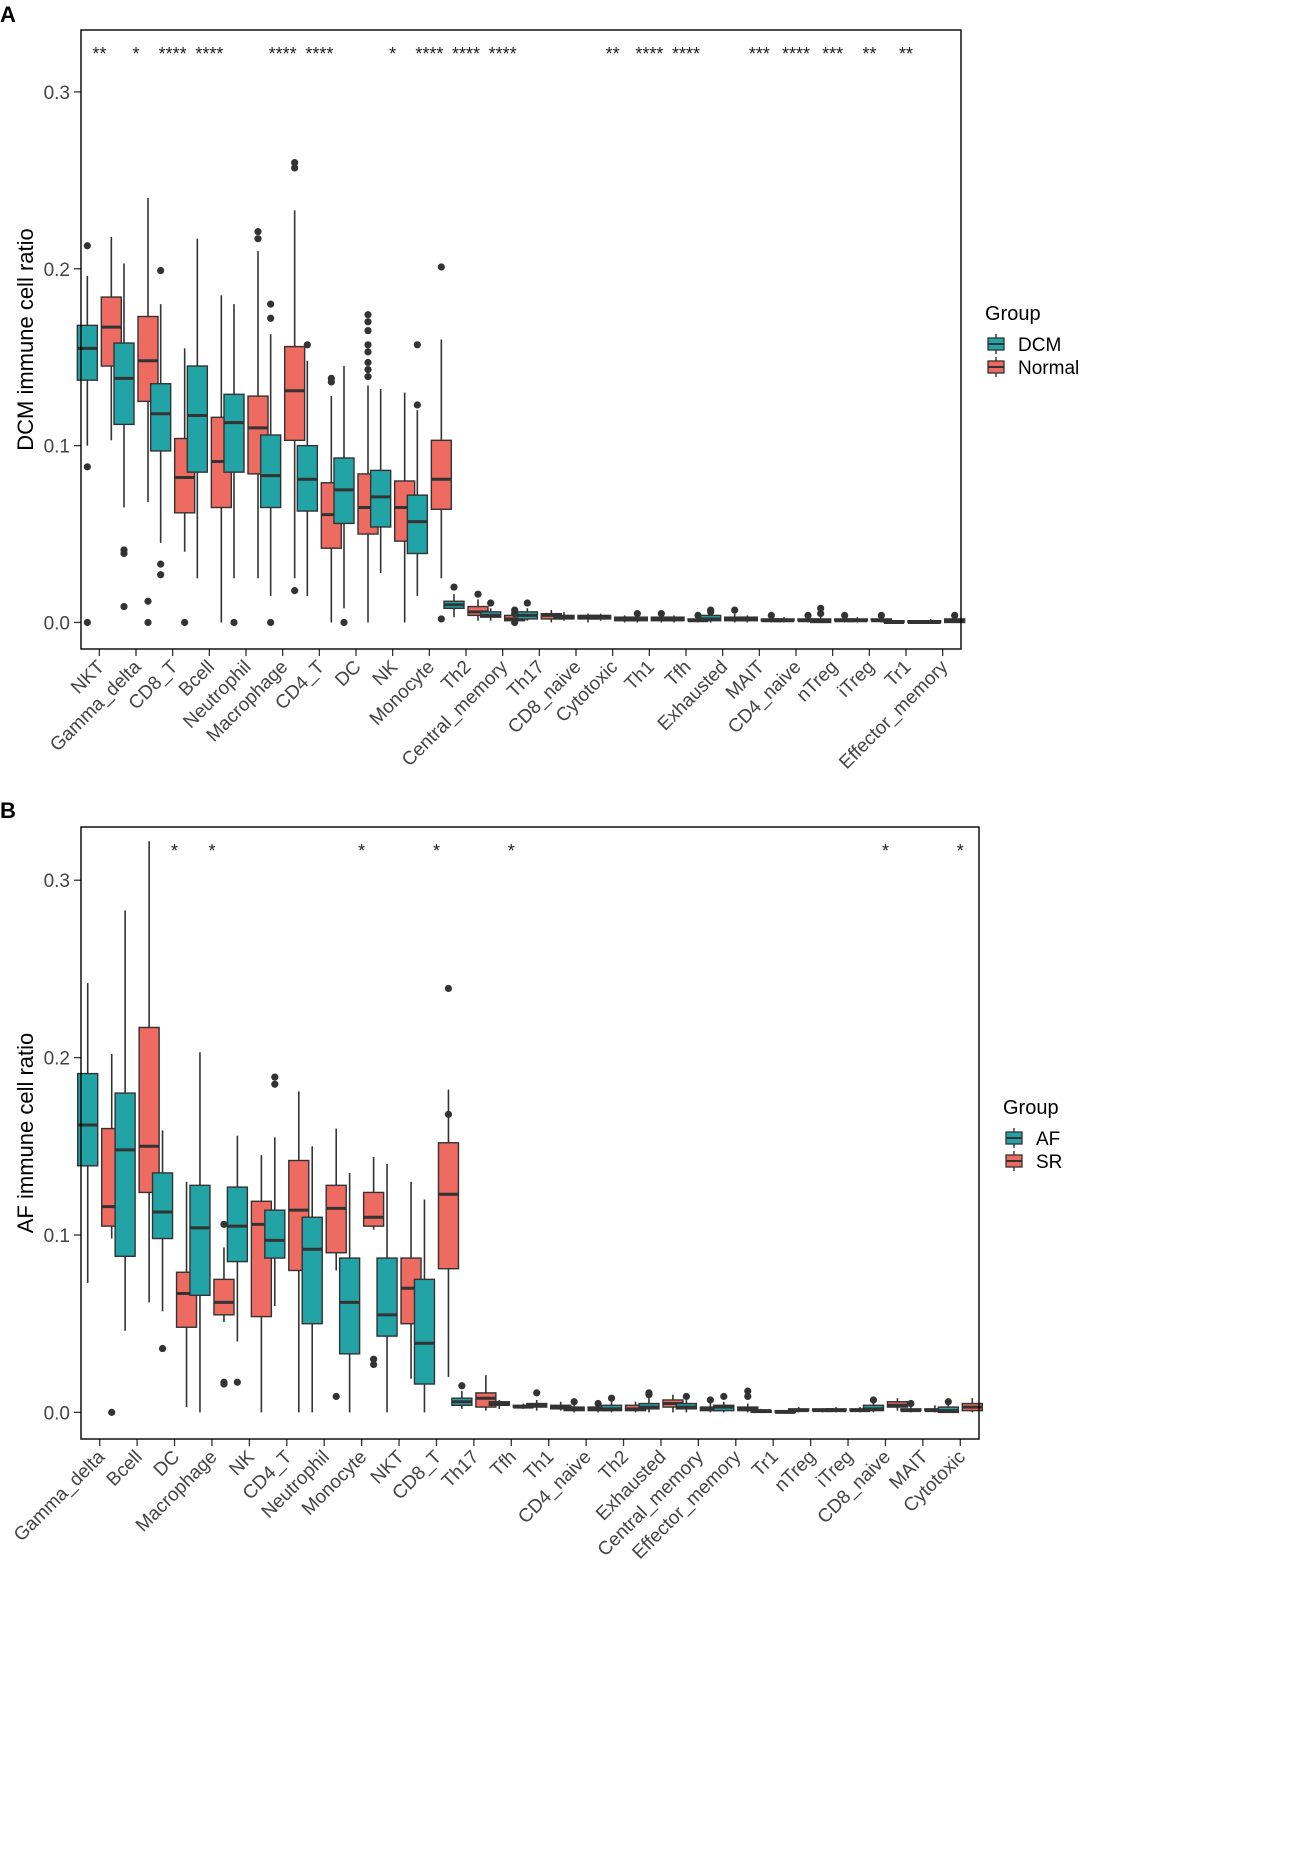 The height and width of the screenshot is (1867, 1291). Describe the element at coordinates (25, 339) in the screenshot. I see `y-axis-title: DCM immune cell ratio` at that location.